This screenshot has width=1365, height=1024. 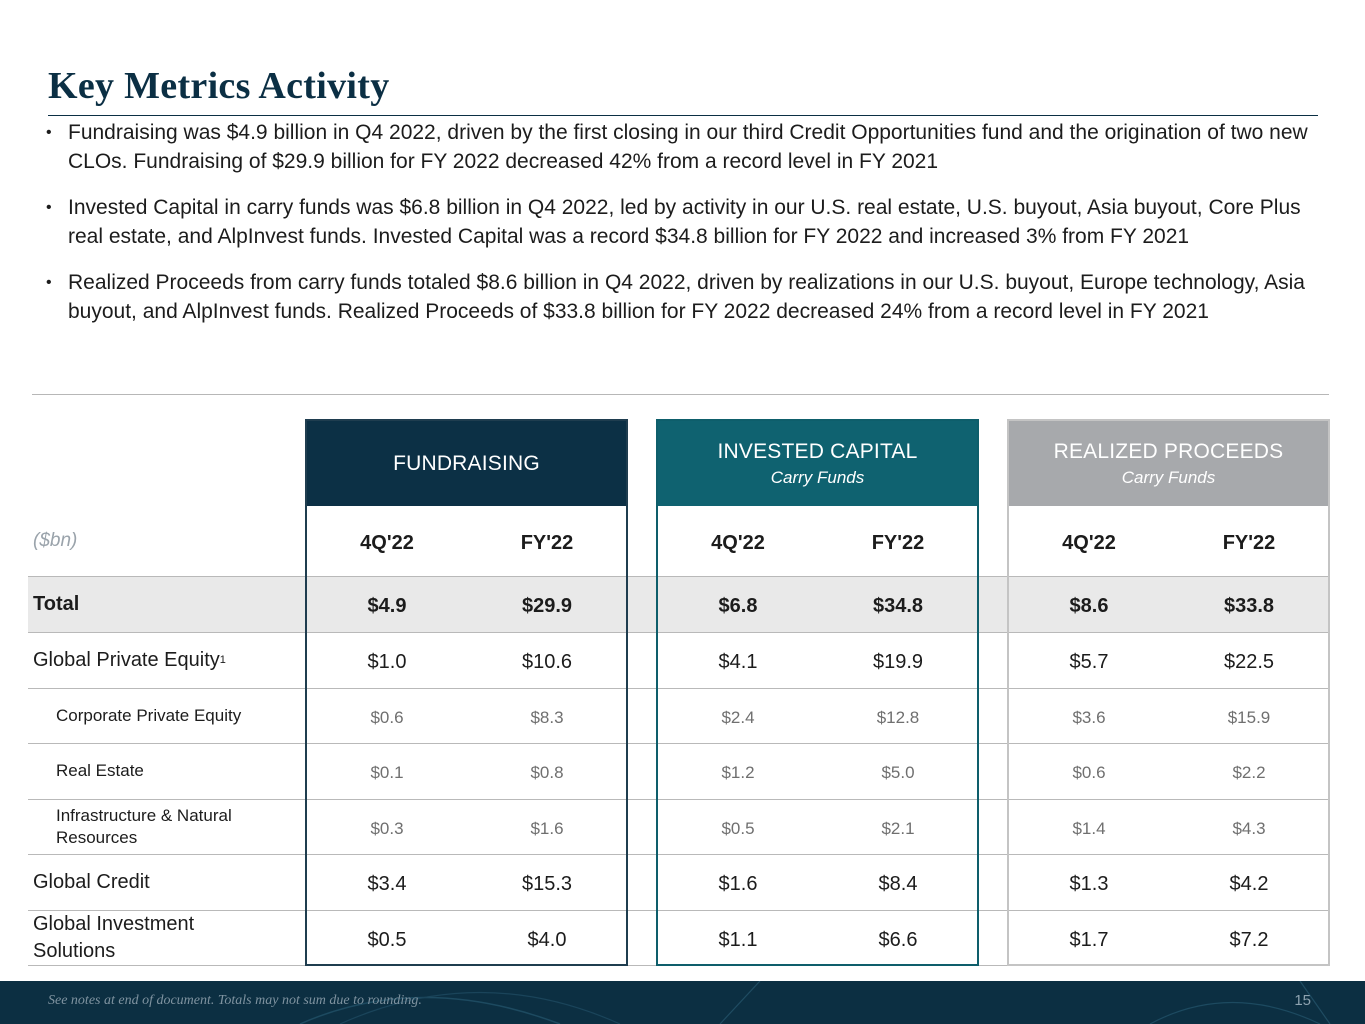 What do you see at coordinates (387, 883) in the screenshot?
I see `value-cell: $3.4` at bounding box center [387, 883].